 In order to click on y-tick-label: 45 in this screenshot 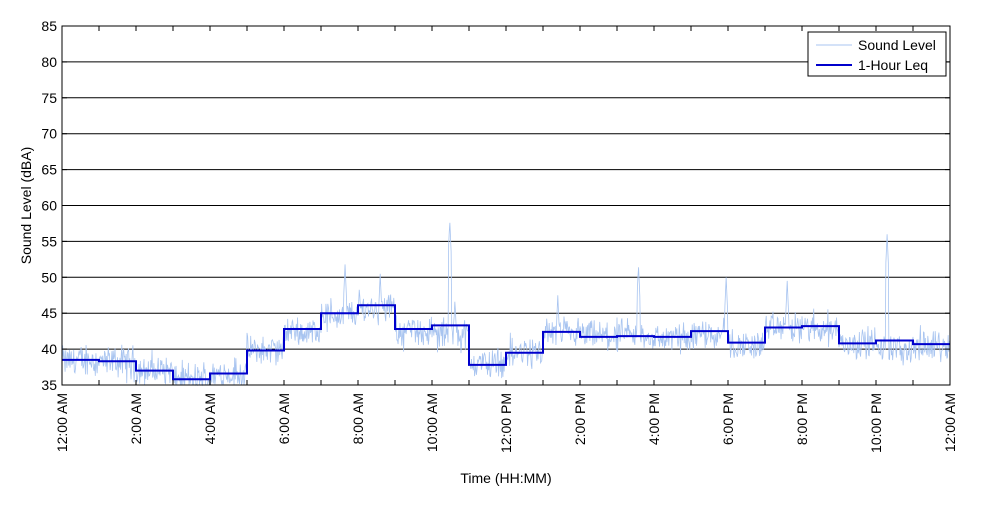, I will do `click(49, 313)`.